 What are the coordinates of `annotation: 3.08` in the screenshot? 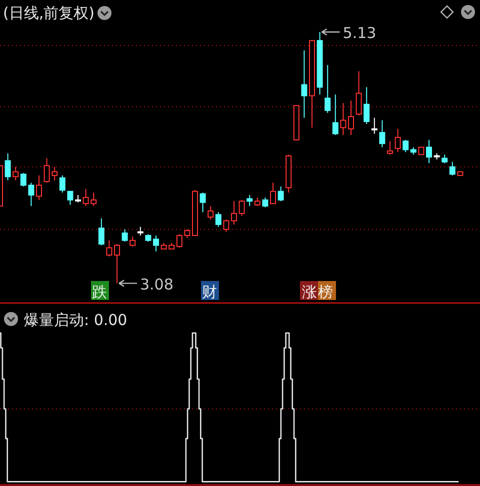 It's located at (157, 284).